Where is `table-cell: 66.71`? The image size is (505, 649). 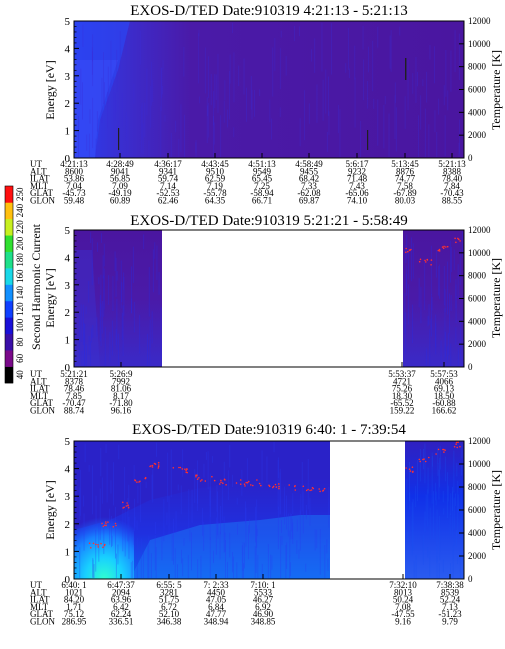 table-cell: 66.71 is located at coordinates (262, 201).